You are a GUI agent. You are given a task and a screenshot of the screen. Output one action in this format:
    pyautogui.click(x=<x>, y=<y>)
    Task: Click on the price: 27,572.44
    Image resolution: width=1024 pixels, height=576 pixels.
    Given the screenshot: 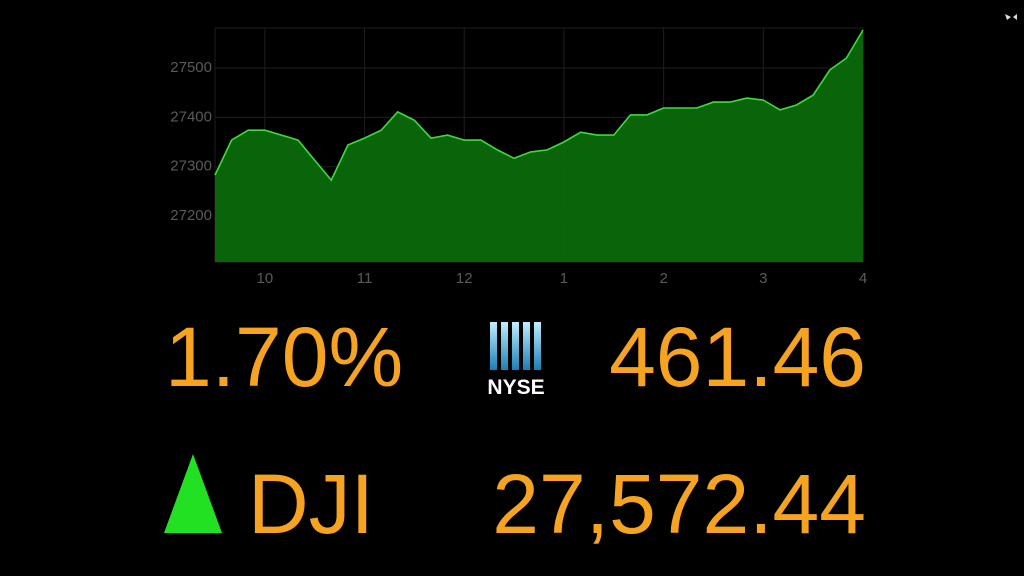 What is the action you would take?
    pyautogui.click(x=679, y=504)
    